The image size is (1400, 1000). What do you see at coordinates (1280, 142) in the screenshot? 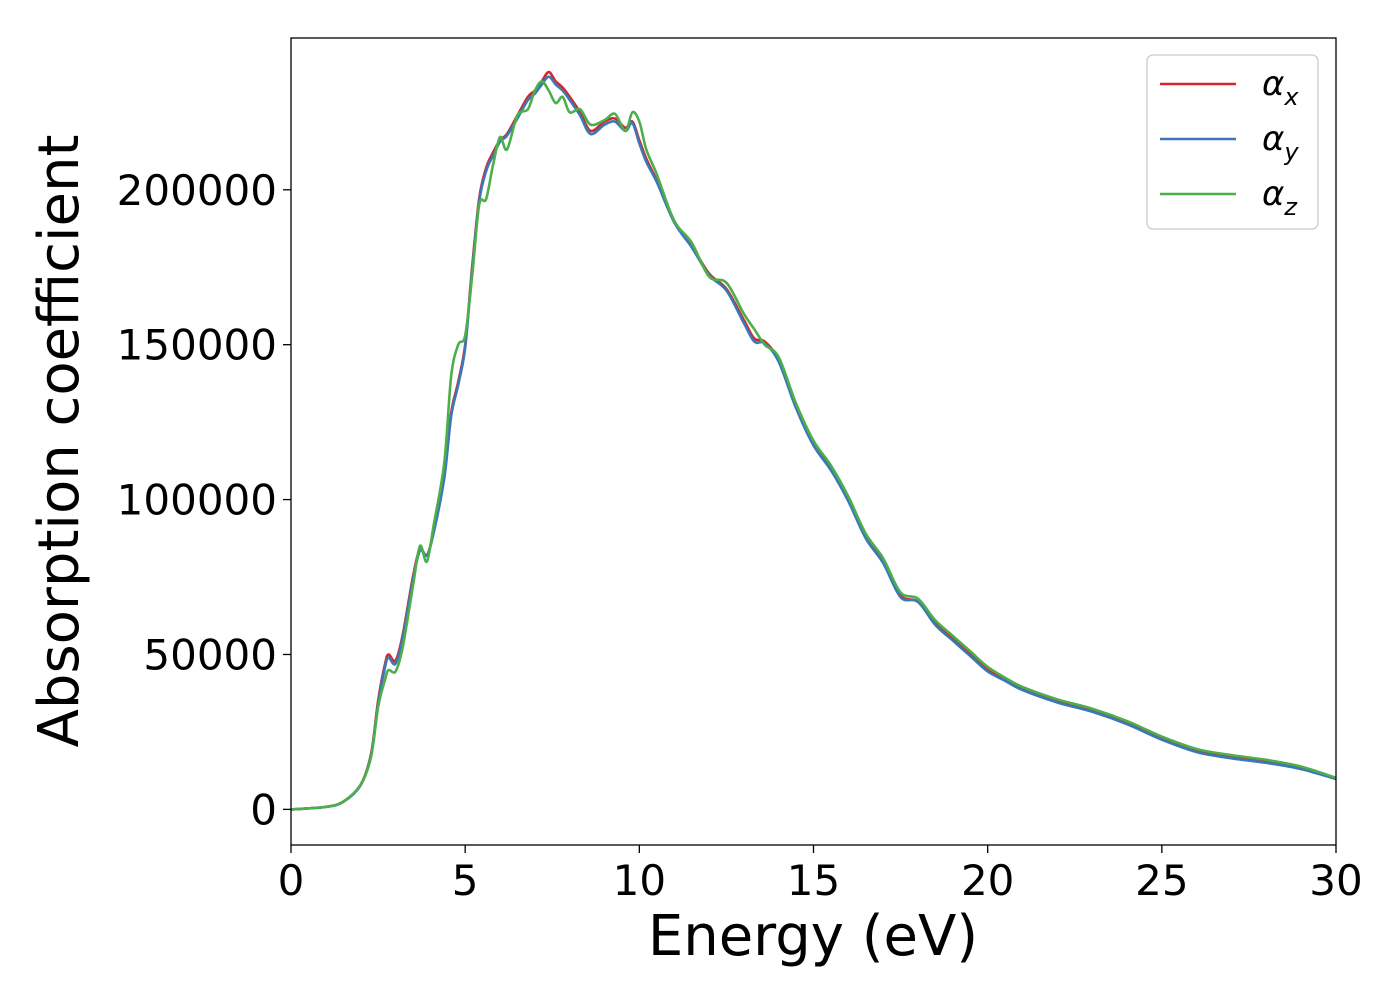
I see `legend-label-alpha-y: αy` at bounding box center [1280, 142].